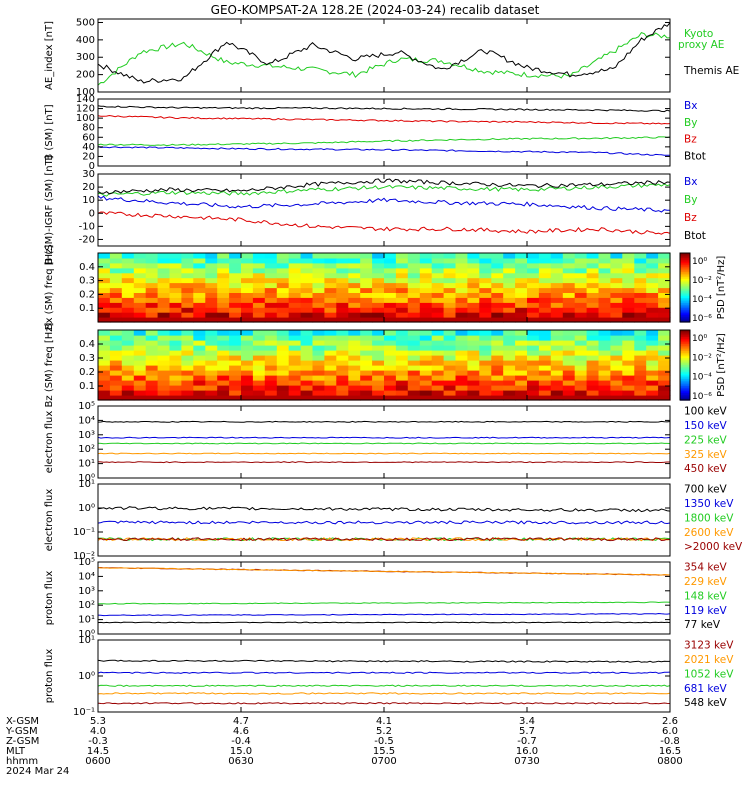 This screenshot has width=750, height=804. I want to click on legend-entry-bigrf: By, so click(690, 200).